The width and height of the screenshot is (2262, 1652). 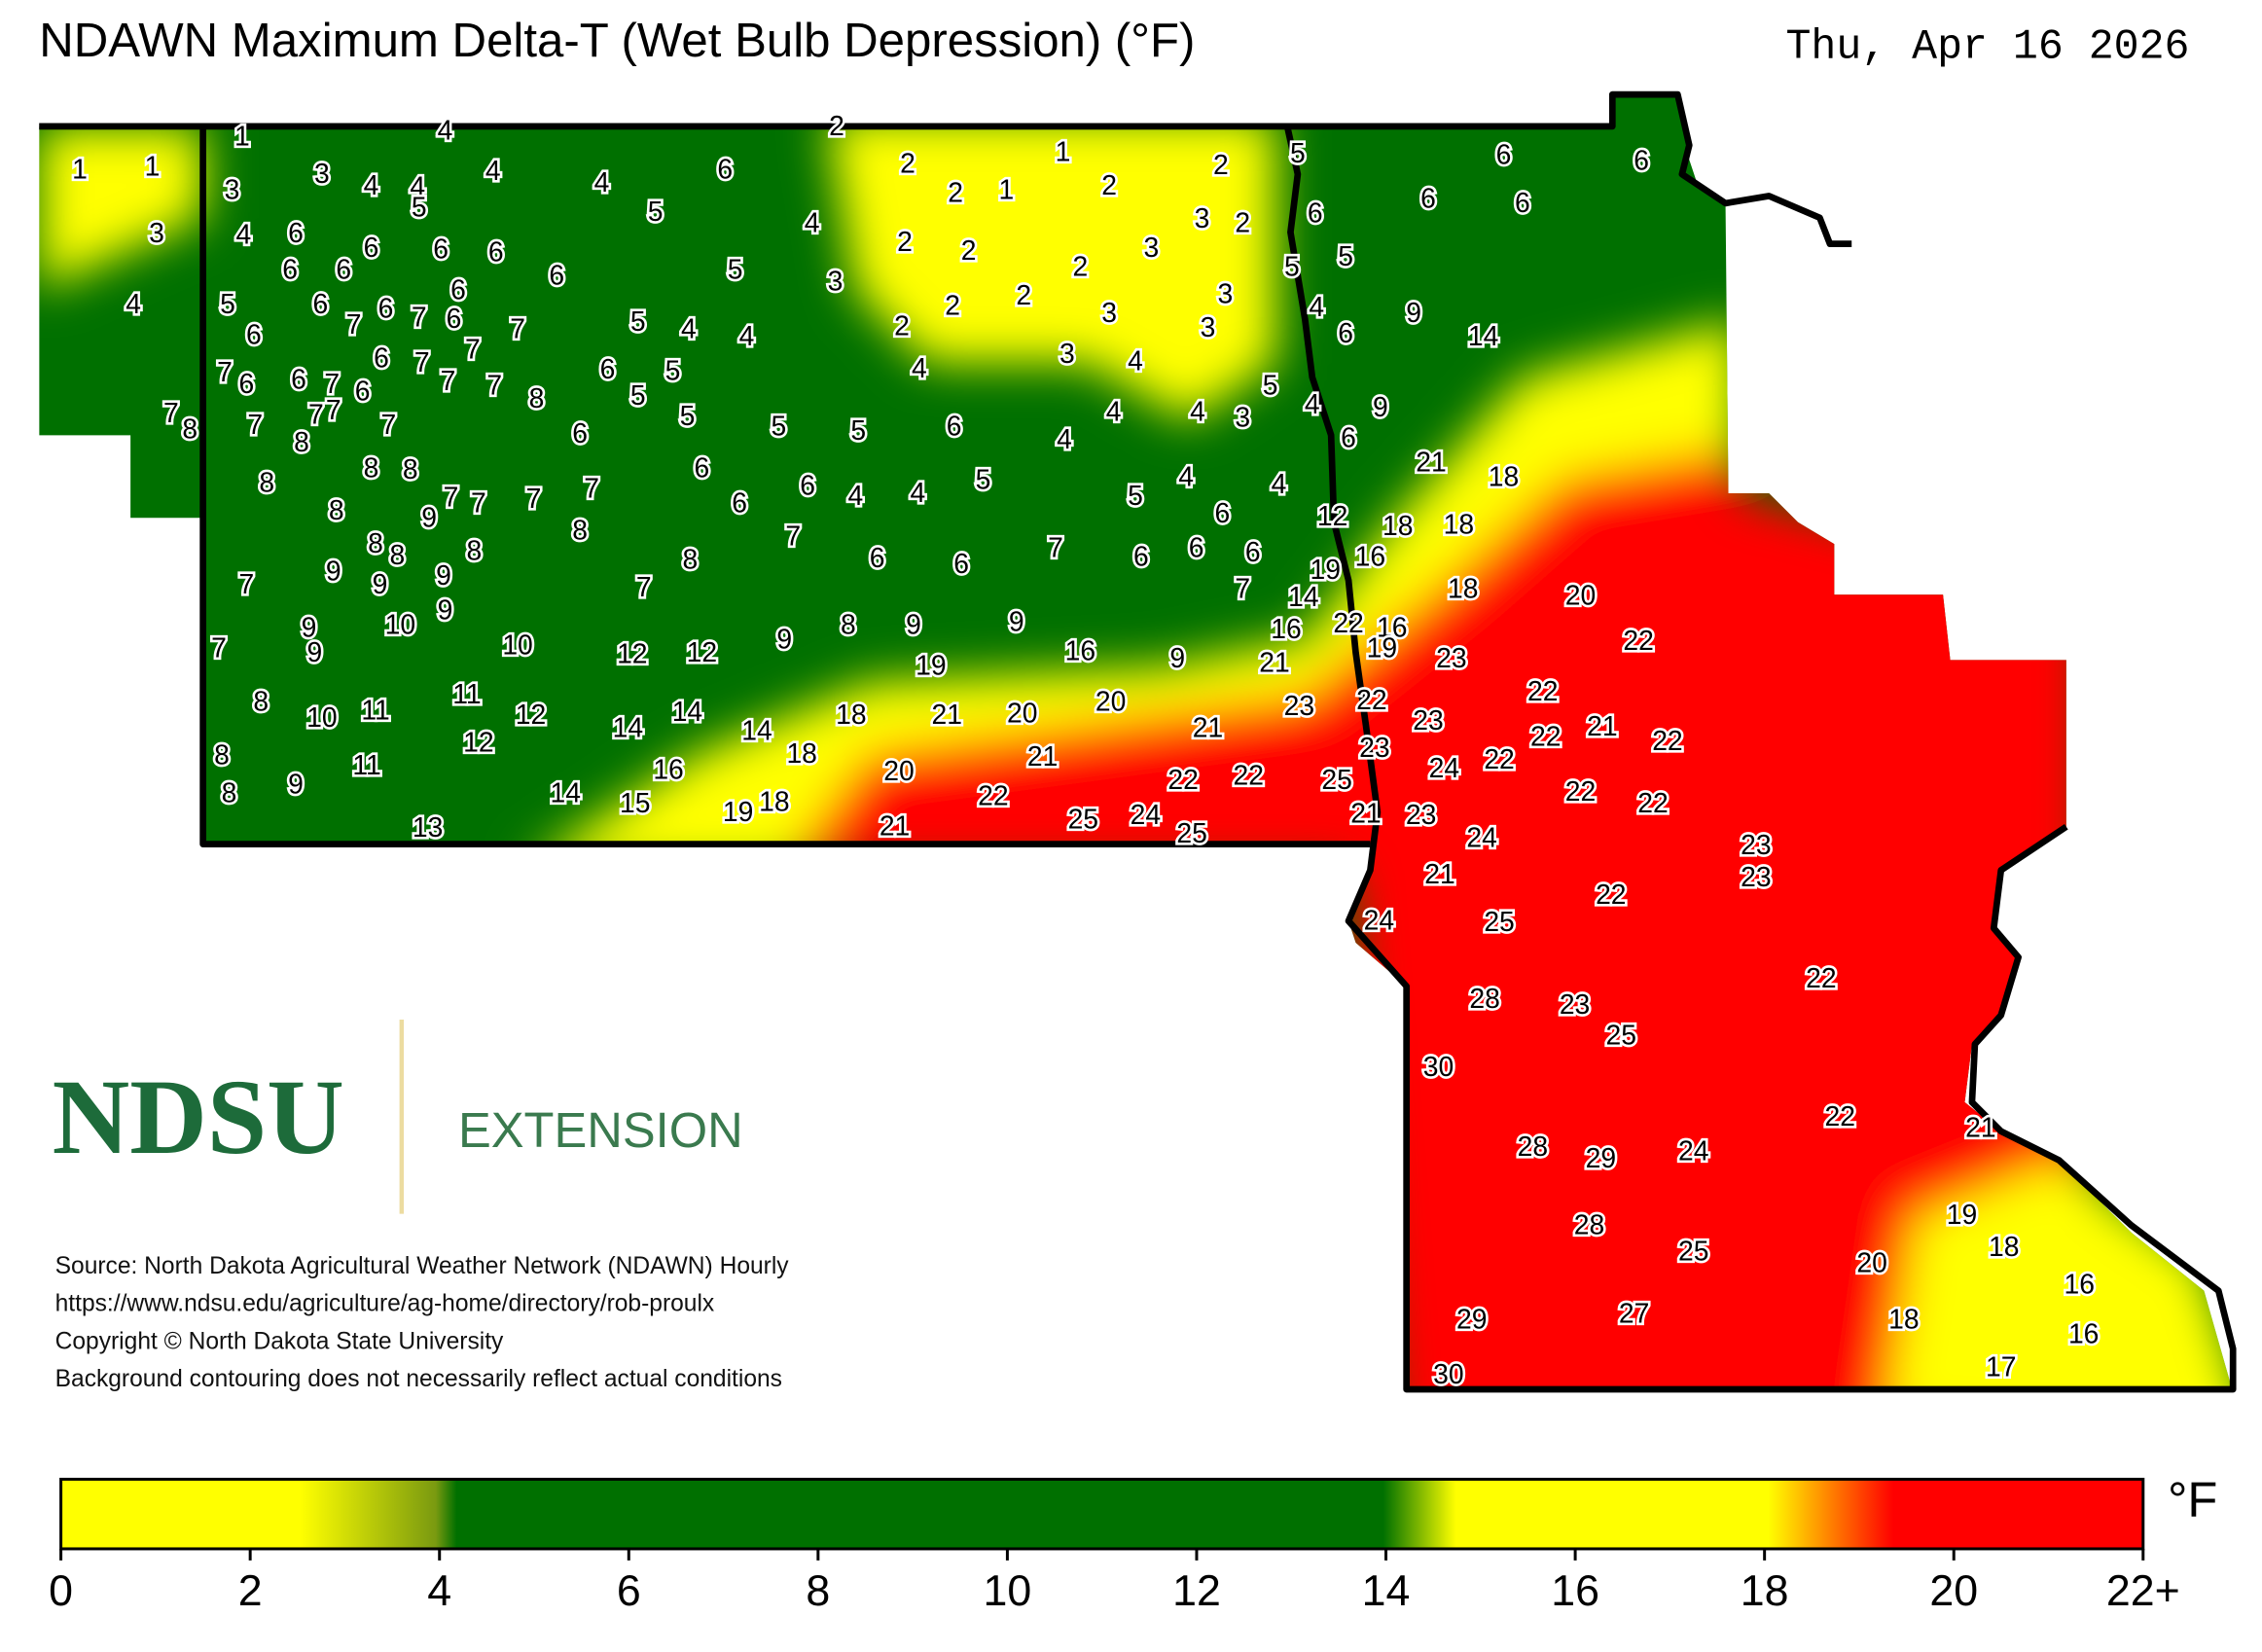 I want to click on colorbar-tick-label: 2, so click(x=250, y=1591).